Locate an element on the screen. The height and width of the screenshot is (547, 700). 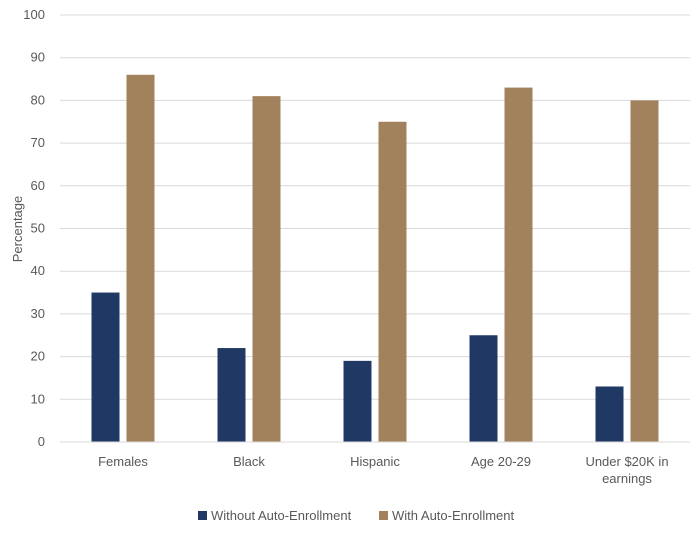
y-tick-label: 0 is located at coordinates (41, 441).